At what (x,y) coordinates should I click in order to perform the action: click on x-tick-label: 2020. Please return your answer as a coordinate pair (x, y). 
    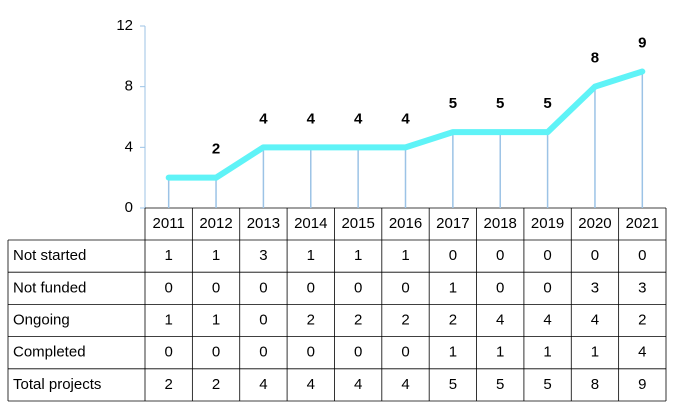
    Looking at the image, I should click on (594, 223).